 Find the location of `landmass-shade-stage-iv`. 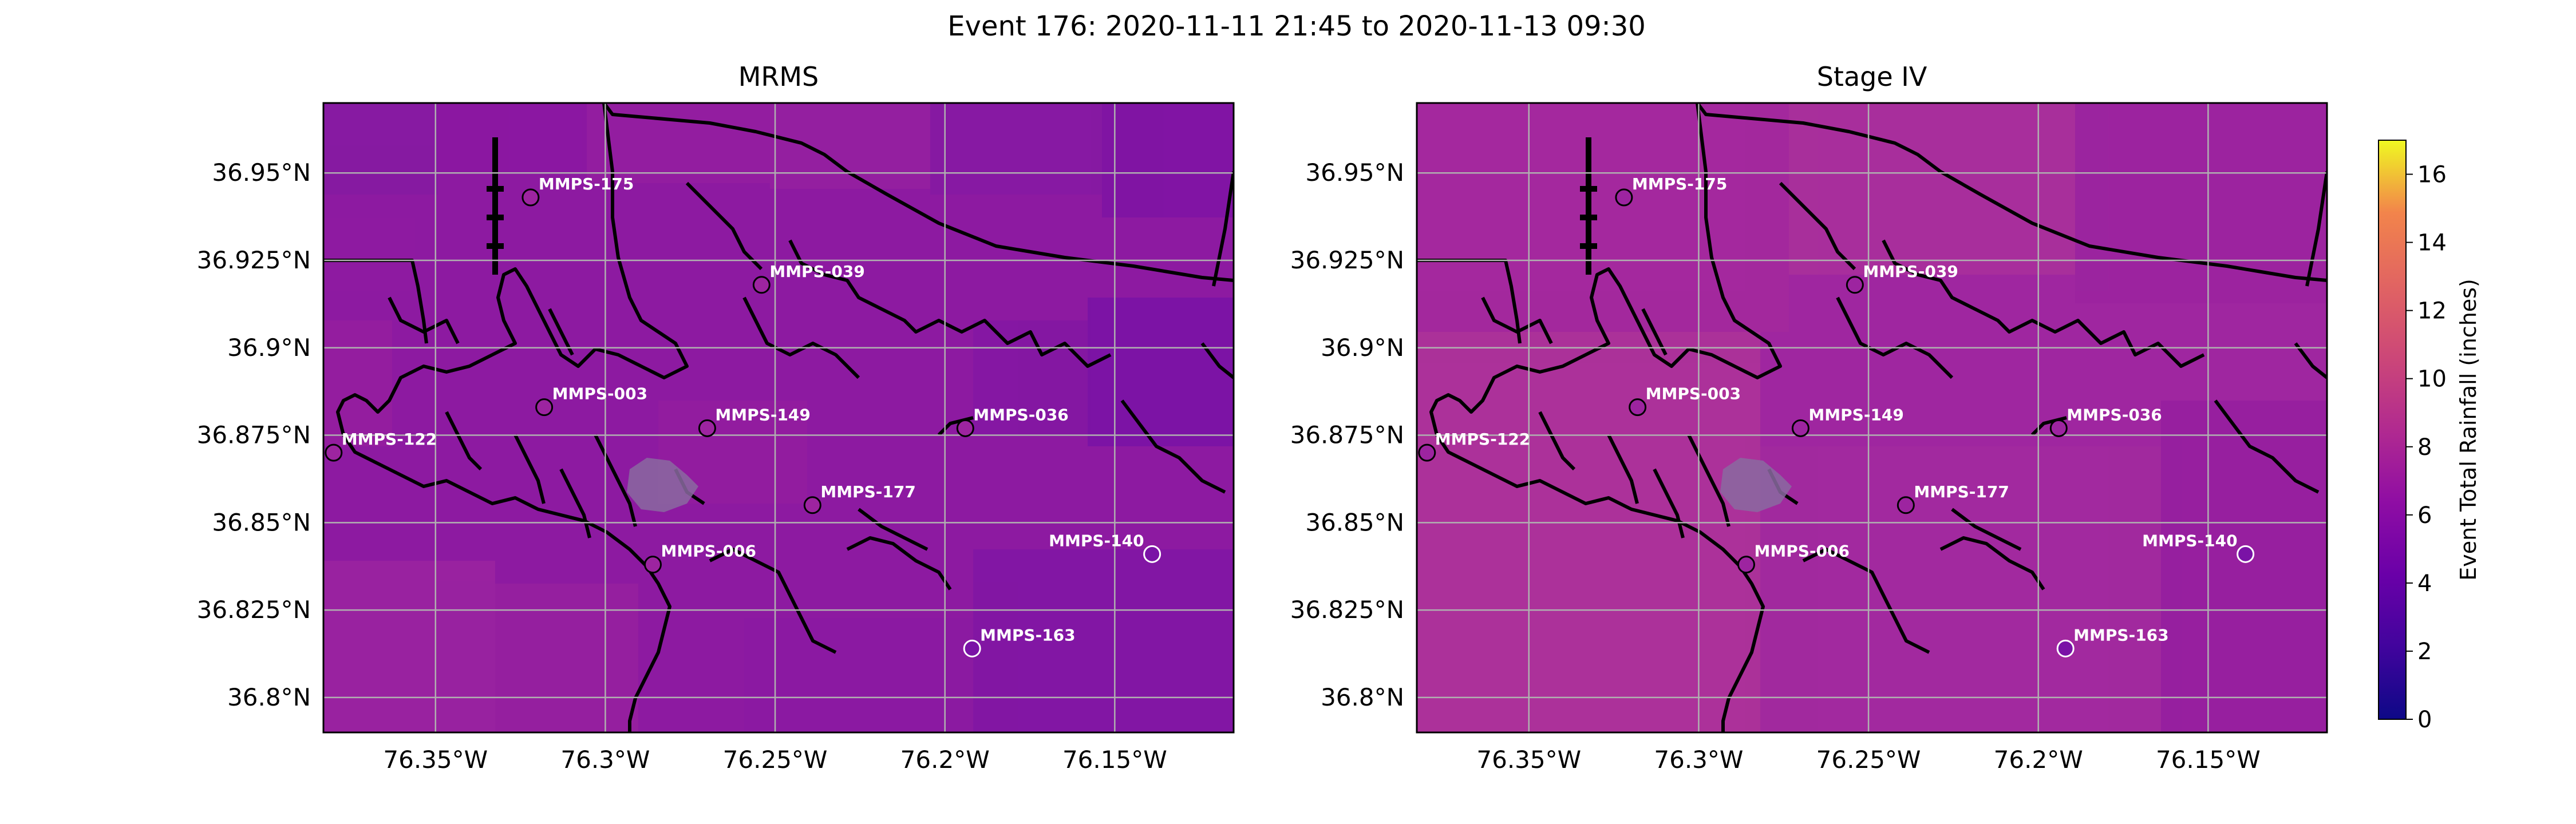

landmass-shade-stage-iv is located at coordinates (1756, 485).